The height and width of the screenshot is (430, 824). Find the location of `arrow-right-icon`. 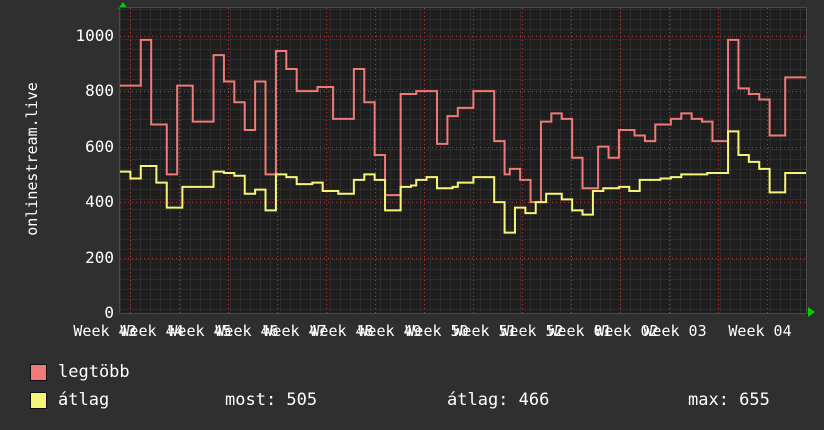

arrow-right-icon is located at coordinates (811, 312).